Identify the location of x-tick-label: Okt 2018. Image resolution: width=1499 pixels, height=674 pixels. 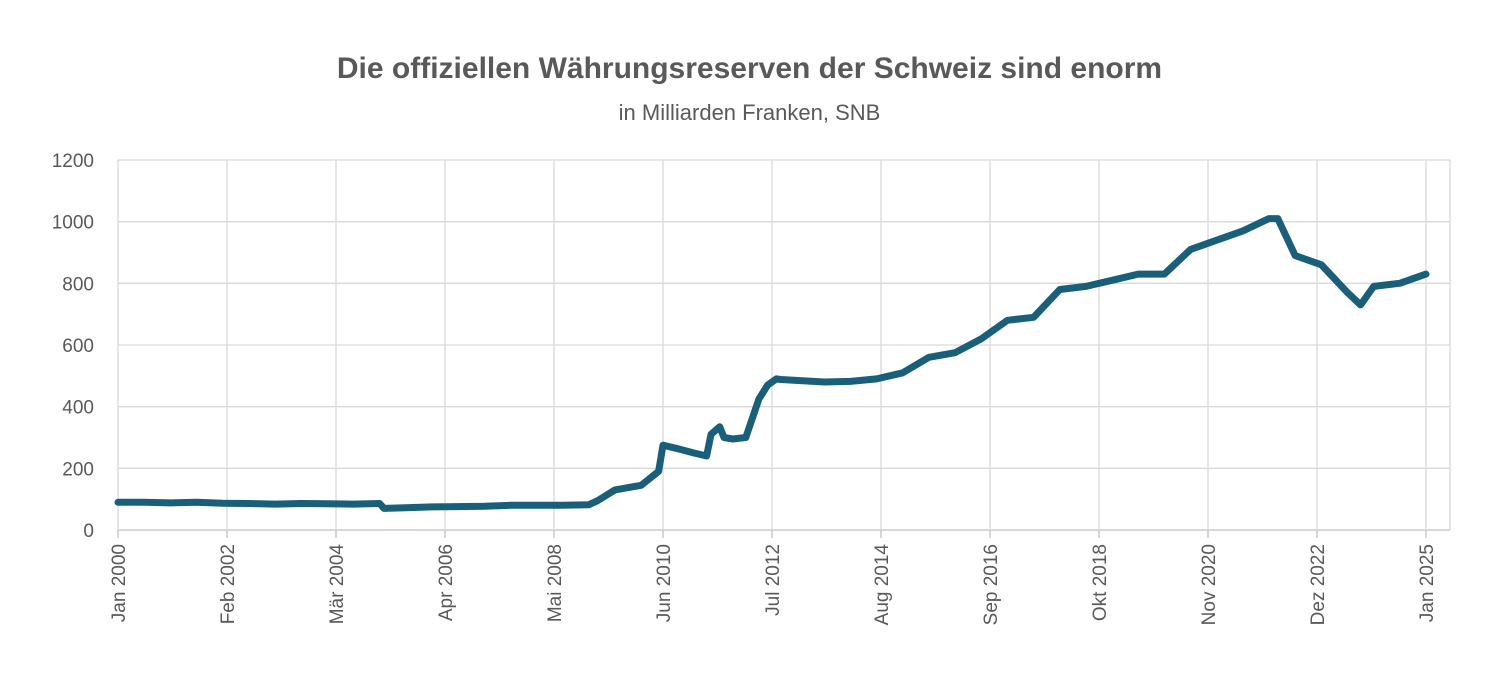
(1100, 582).